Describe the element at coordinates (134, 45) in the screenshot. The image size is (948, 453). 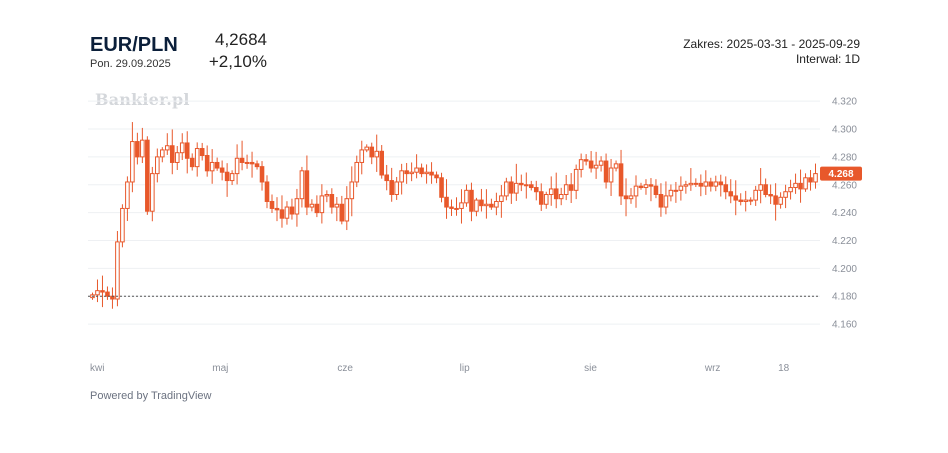
I see `symbol-title: EUR/PLN` at that location.